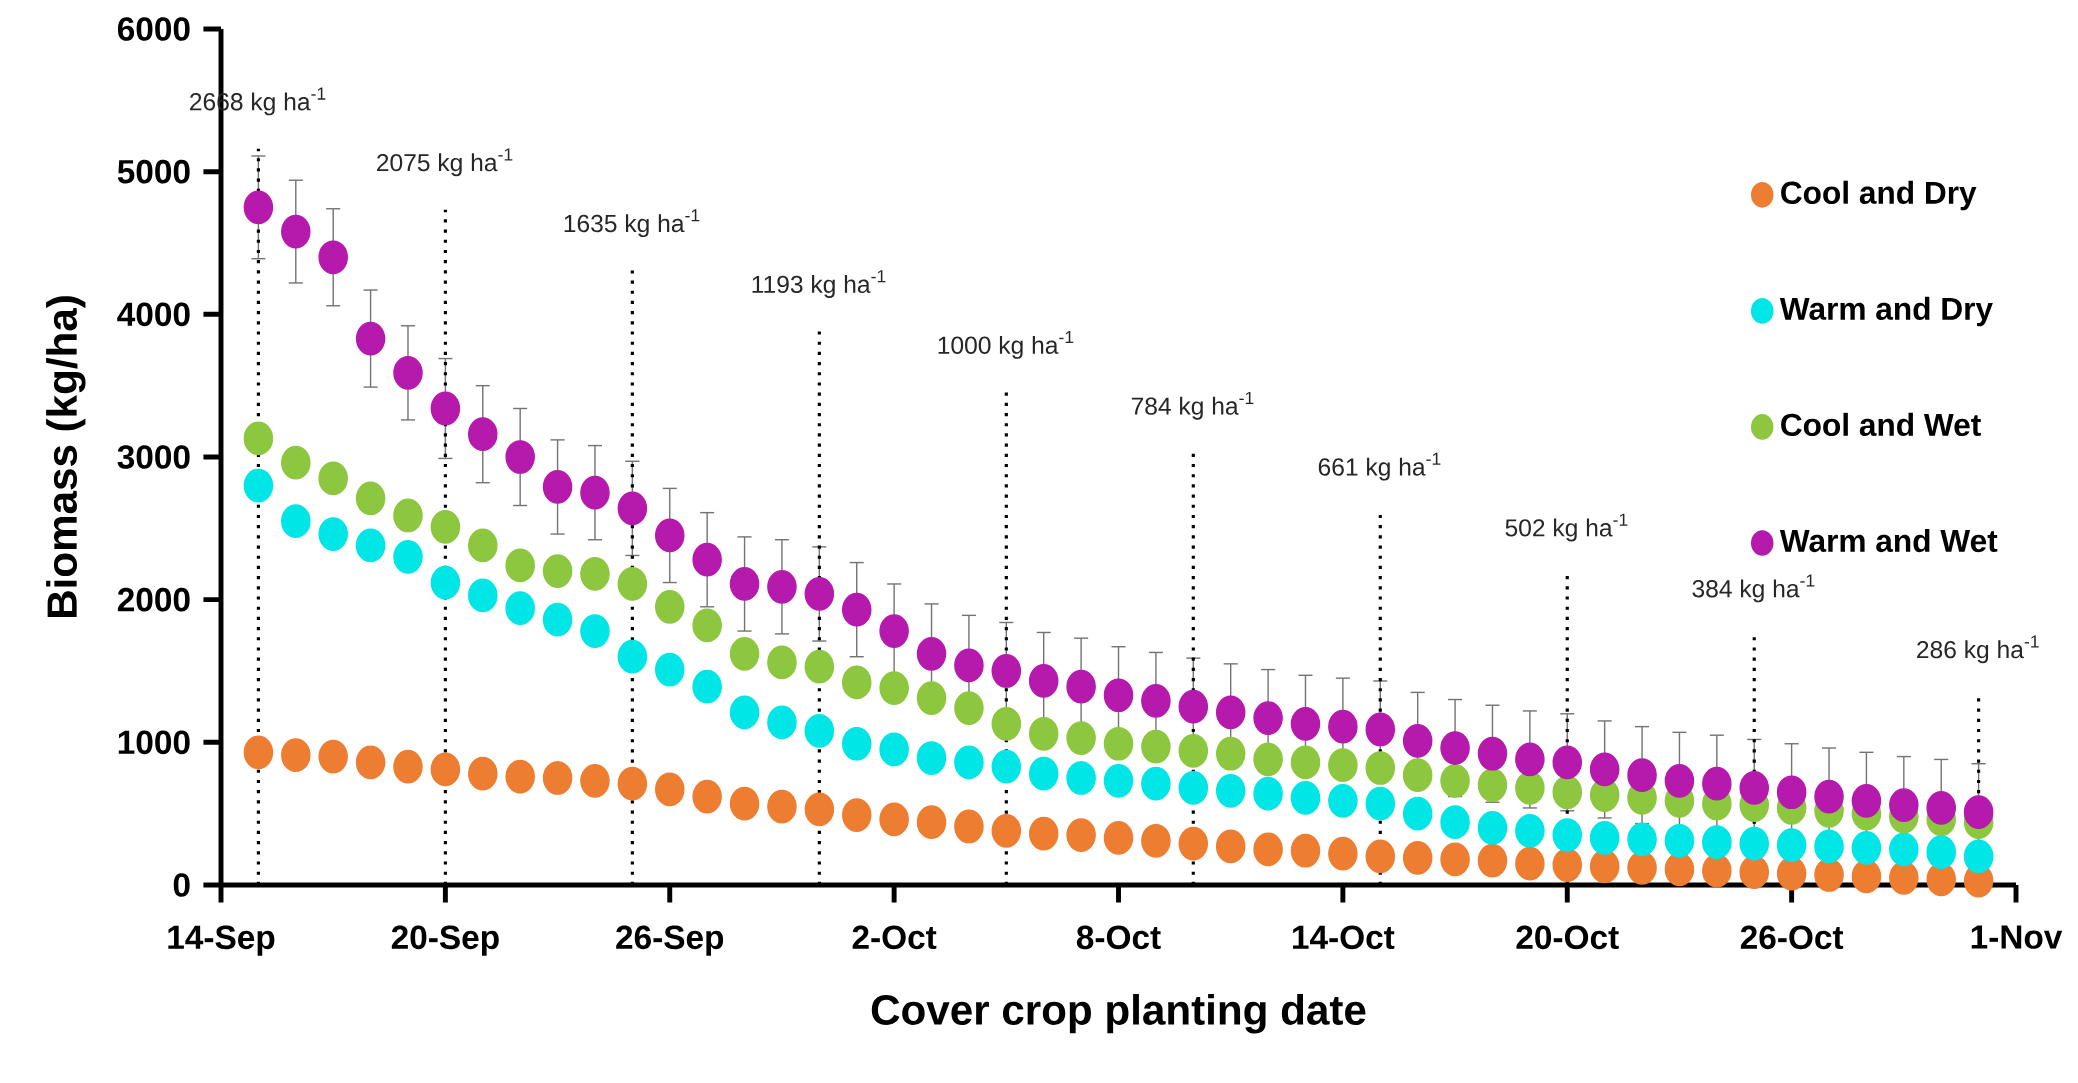  What do you see at coordinates (221, 940) in the screenshot?
I see `x-tick-label: 14-Sep` at bounding box center [221, 940].